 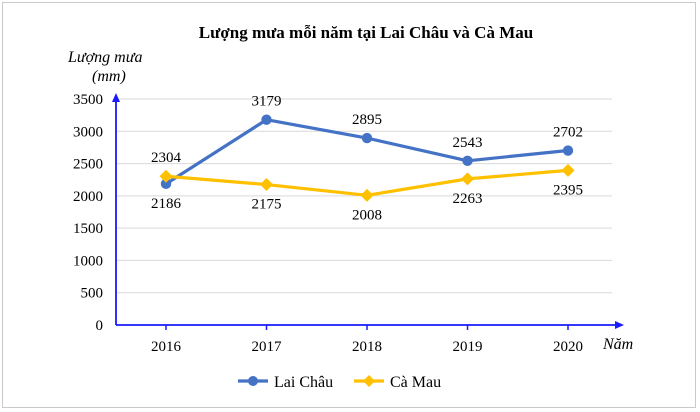 What do you see at coordinates (367, 215) in the screenshot?
I see `data-label: 2008` at bounding box center [367, 215].